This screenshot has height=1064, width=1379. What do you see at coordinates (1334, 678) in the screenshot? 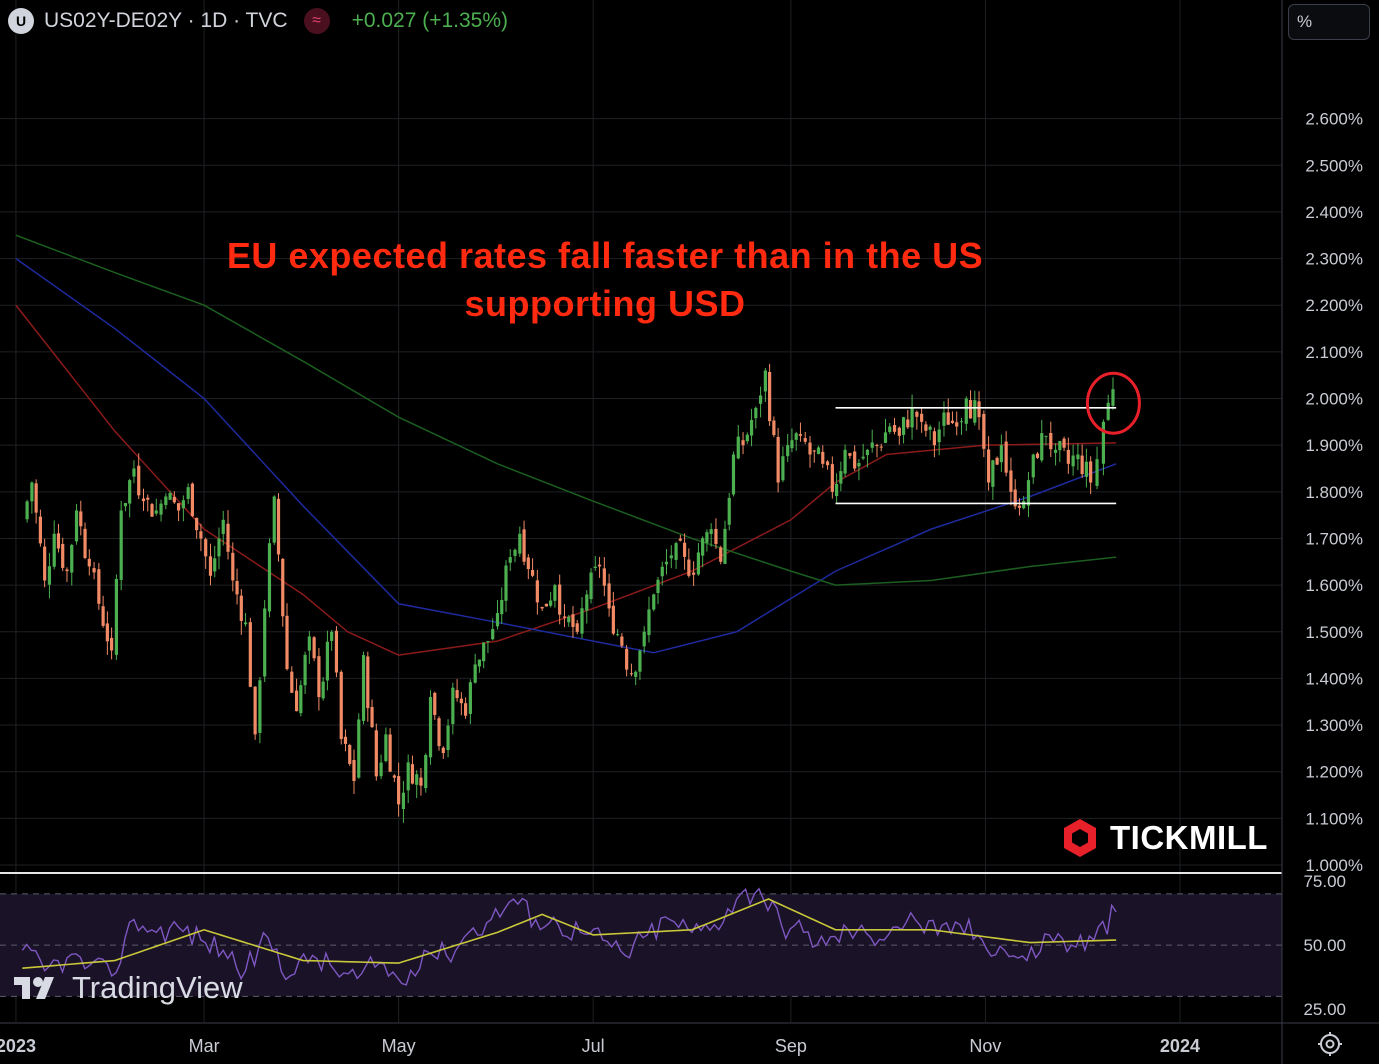
I see `y-tick-label: 1.400%` at bounding box center [1334, 678].